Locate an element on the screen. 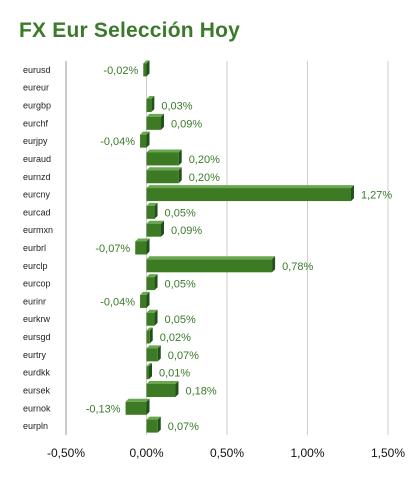  category-label: eurgbp is located at coordinates (37, 106).